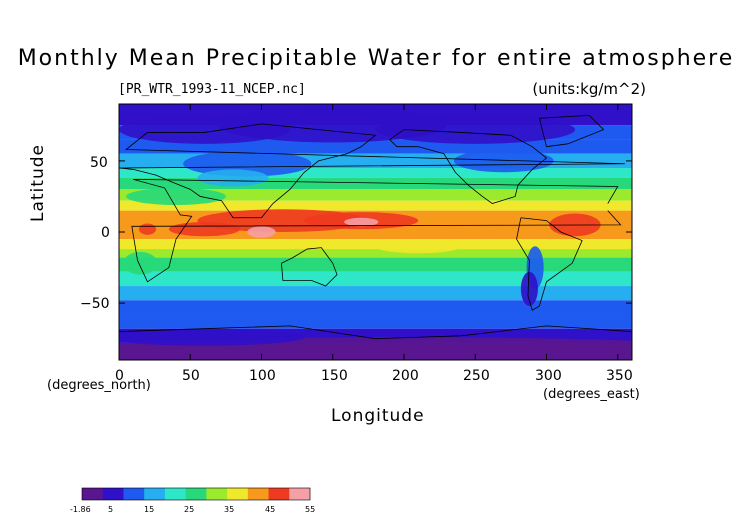 The image size is (752, 532). Describe the element at coordinates (212, 89) in the screenshot. I see `file-label: [PR_WTR_1993-11_NCEP.nc]` at that location.